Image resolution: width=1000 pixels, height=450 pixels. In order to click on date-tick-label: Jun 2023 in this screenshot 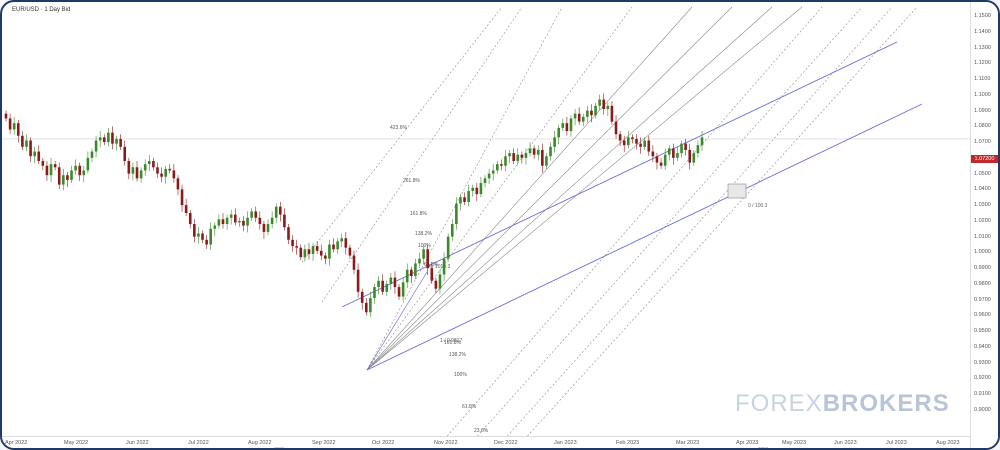, I will do `click(845, 443)`.